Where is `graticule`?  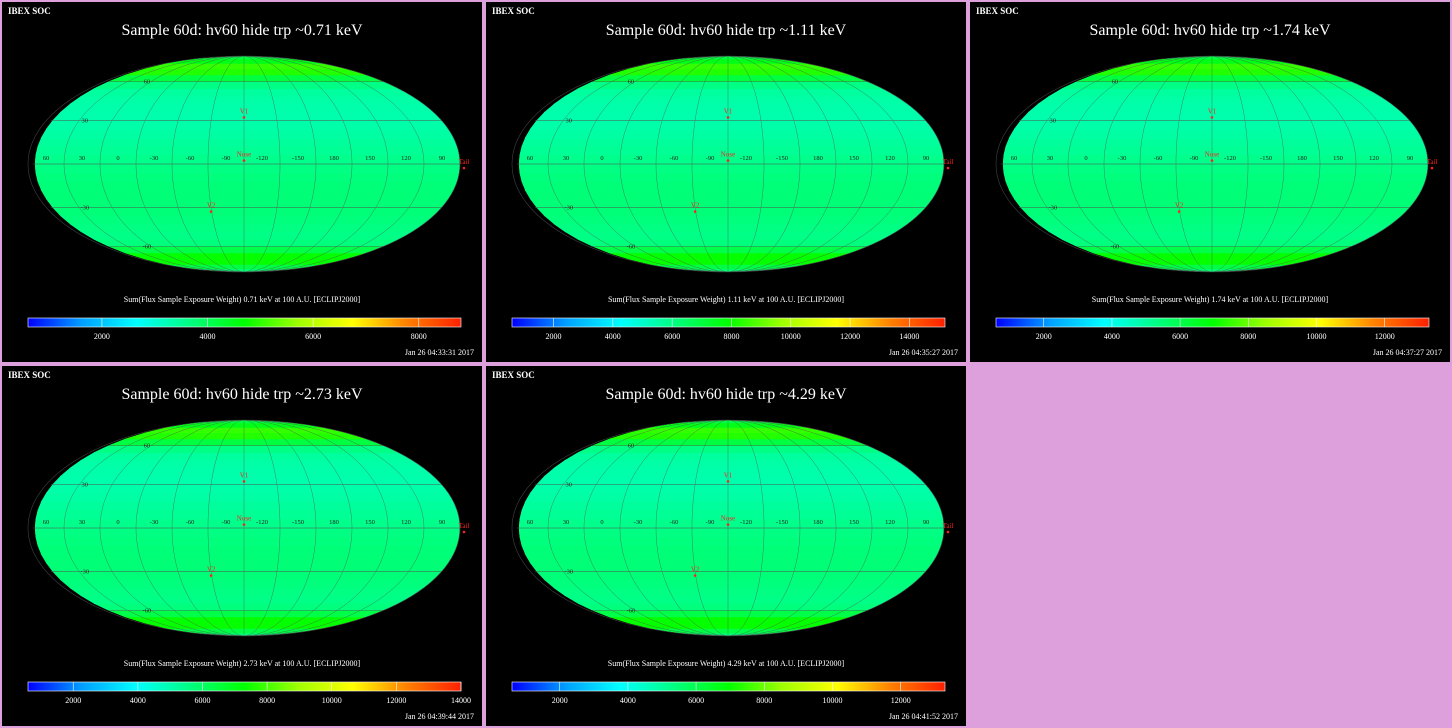 graticule is located at coordinates (246, 164).